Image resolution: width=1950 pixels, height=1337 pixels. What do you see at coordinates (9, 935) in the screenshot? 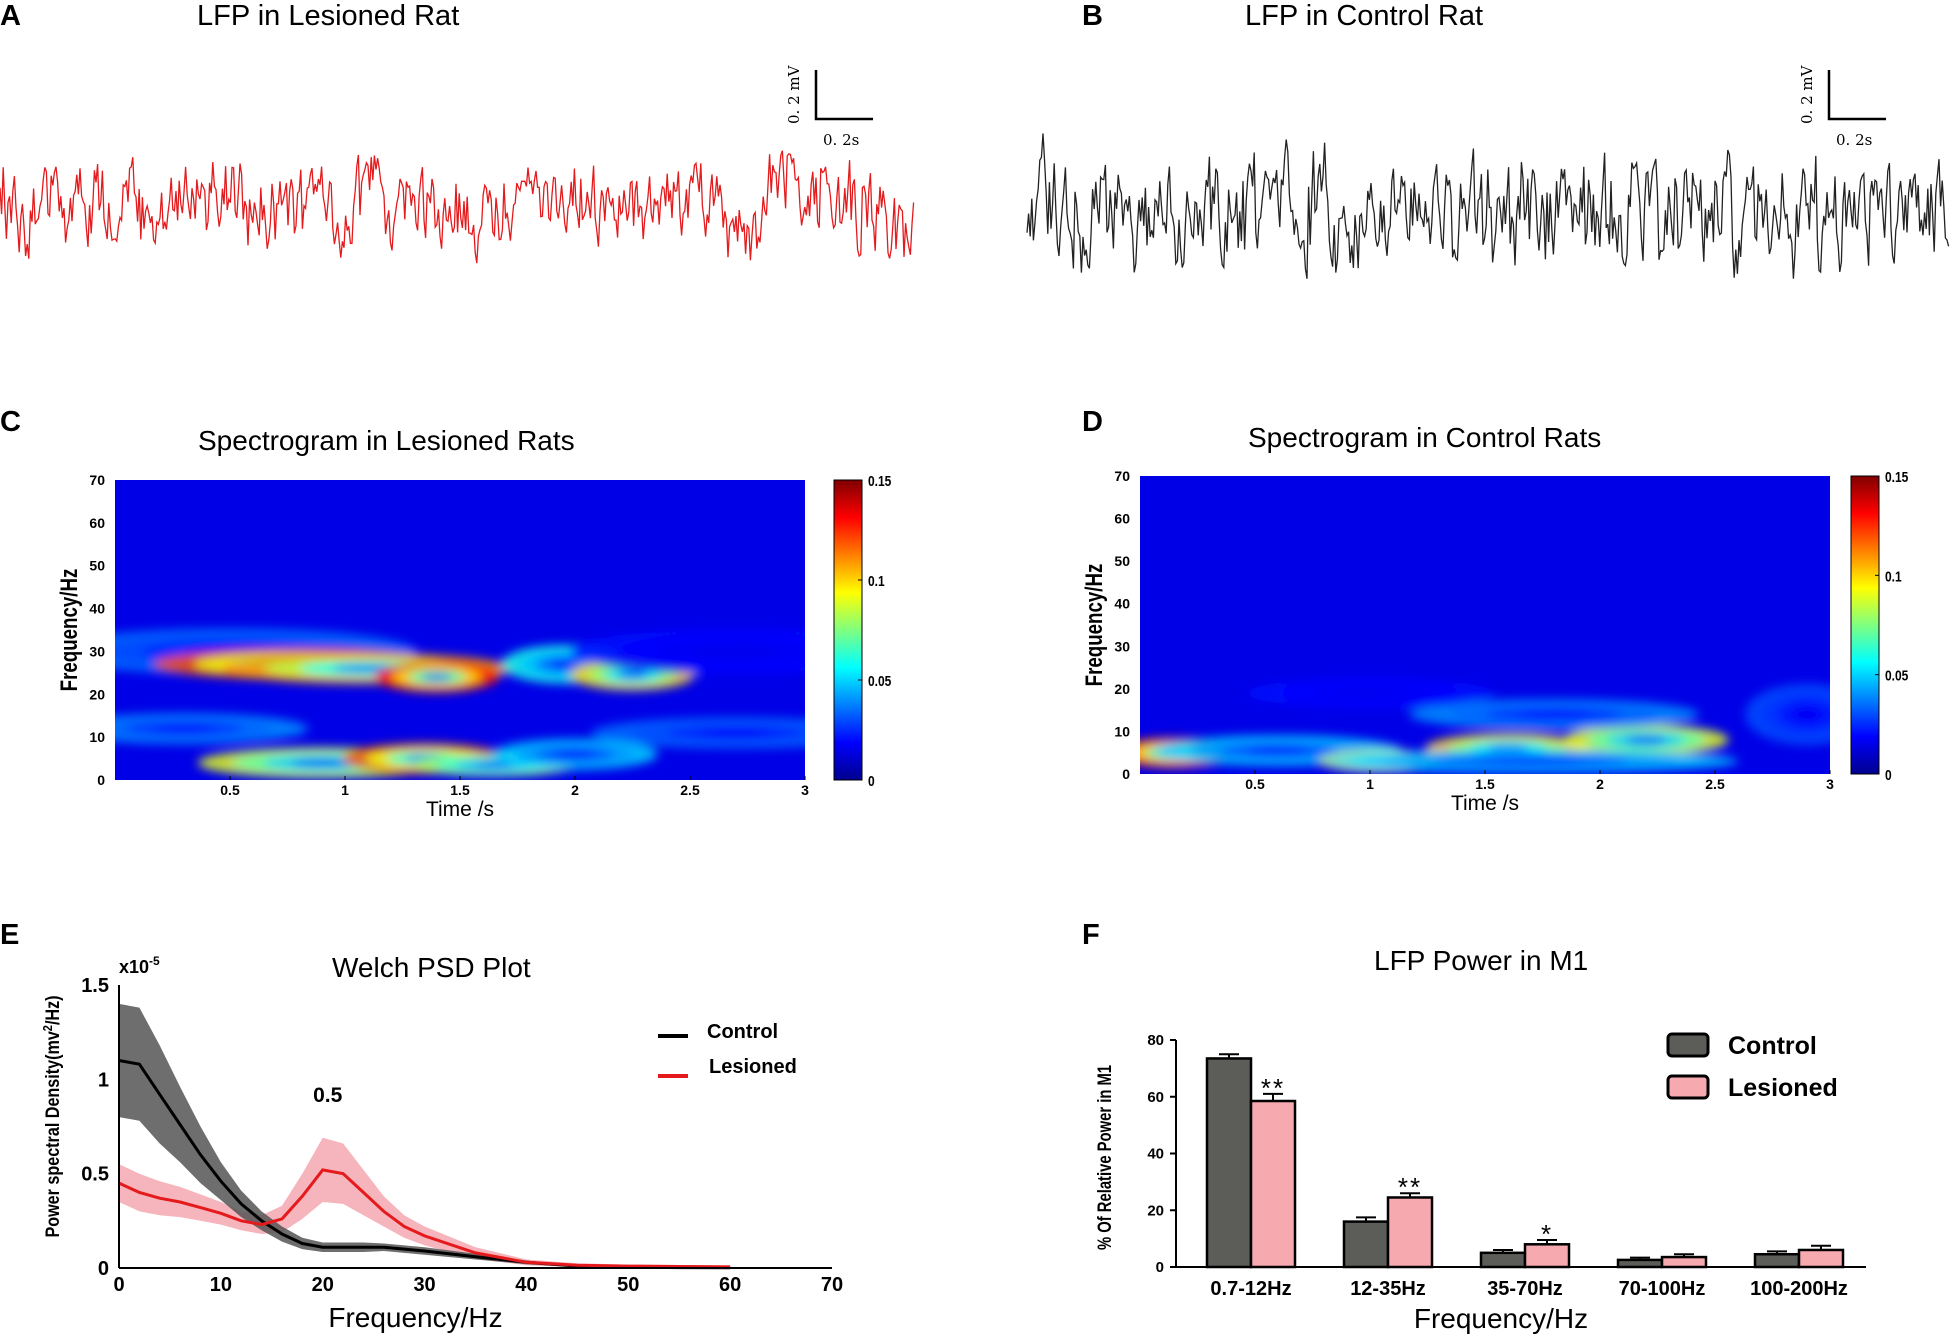
I see `panel-e-letter: E` at bounding box center [9, 935].